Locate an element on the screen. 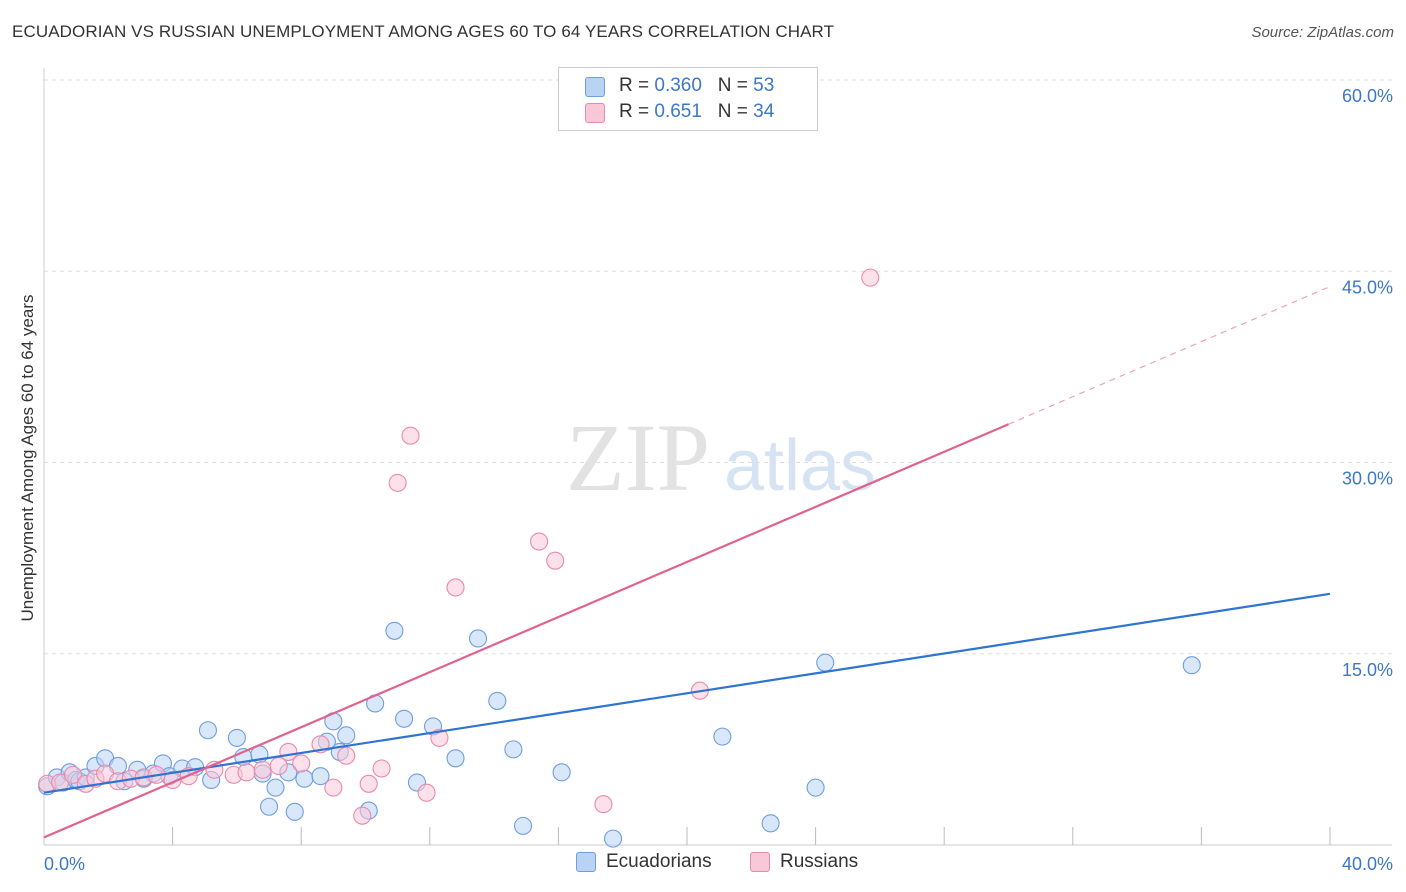 The height and width of the screenshot is (892, 1406). watermark: ZIP atlas is located at coordinates (721, 457).